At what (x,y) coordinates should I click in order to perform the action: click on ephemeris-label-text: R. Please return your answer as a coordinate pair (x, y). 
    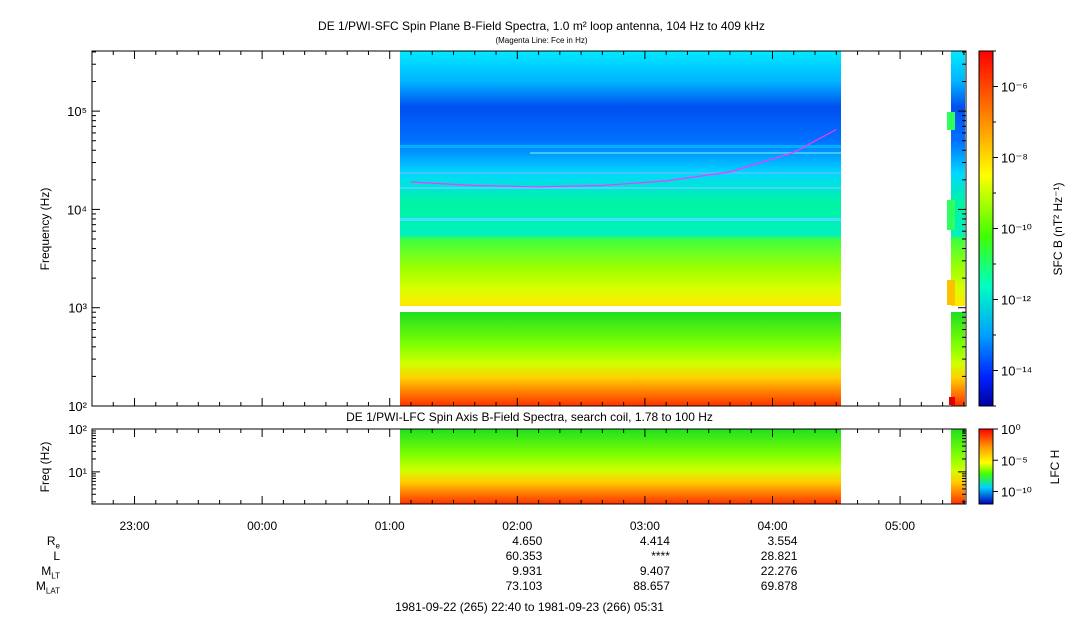
    Looking at the image, I should click on (51, 541).